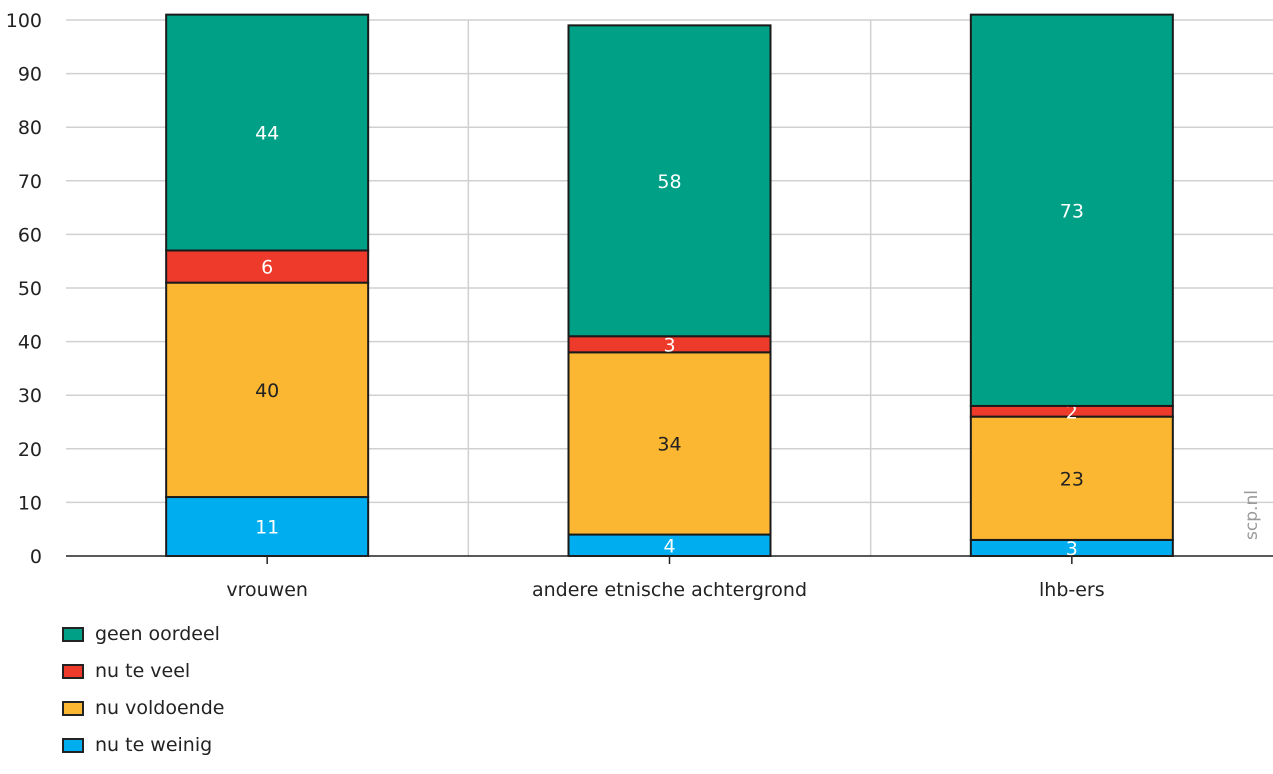  I want to click on y-tick-label: 100, so click(24, 21).